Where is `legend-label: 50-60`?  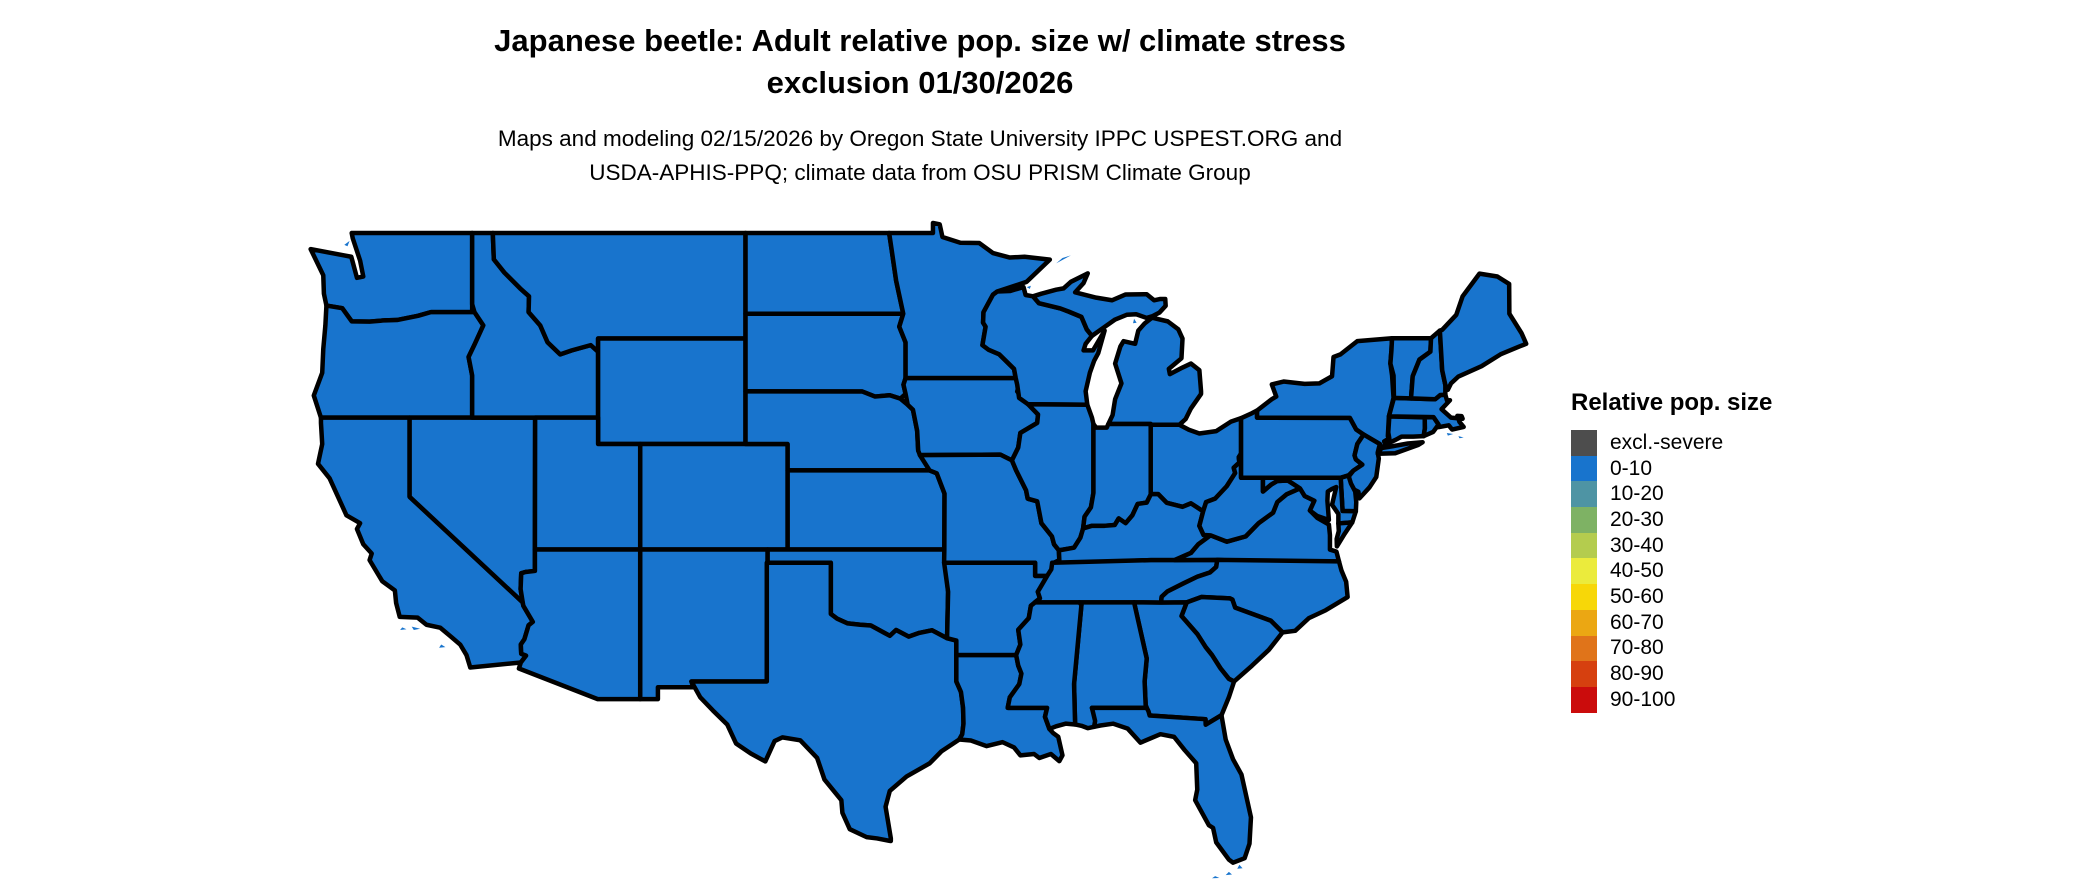 legend-label: 50-60 is located at coordinates (1637, 596).